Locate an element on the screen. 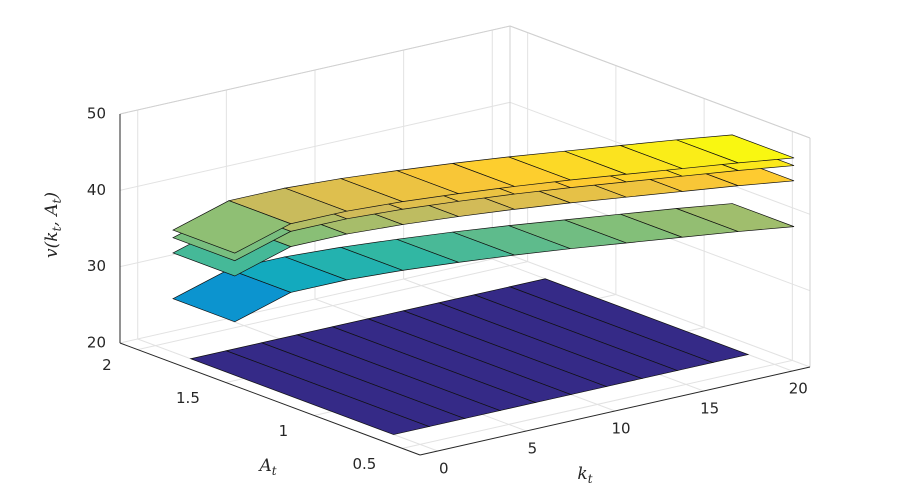 This screenshot has height=502, width=900. y-axis-label-part: A is located at coordinates (264, 466).